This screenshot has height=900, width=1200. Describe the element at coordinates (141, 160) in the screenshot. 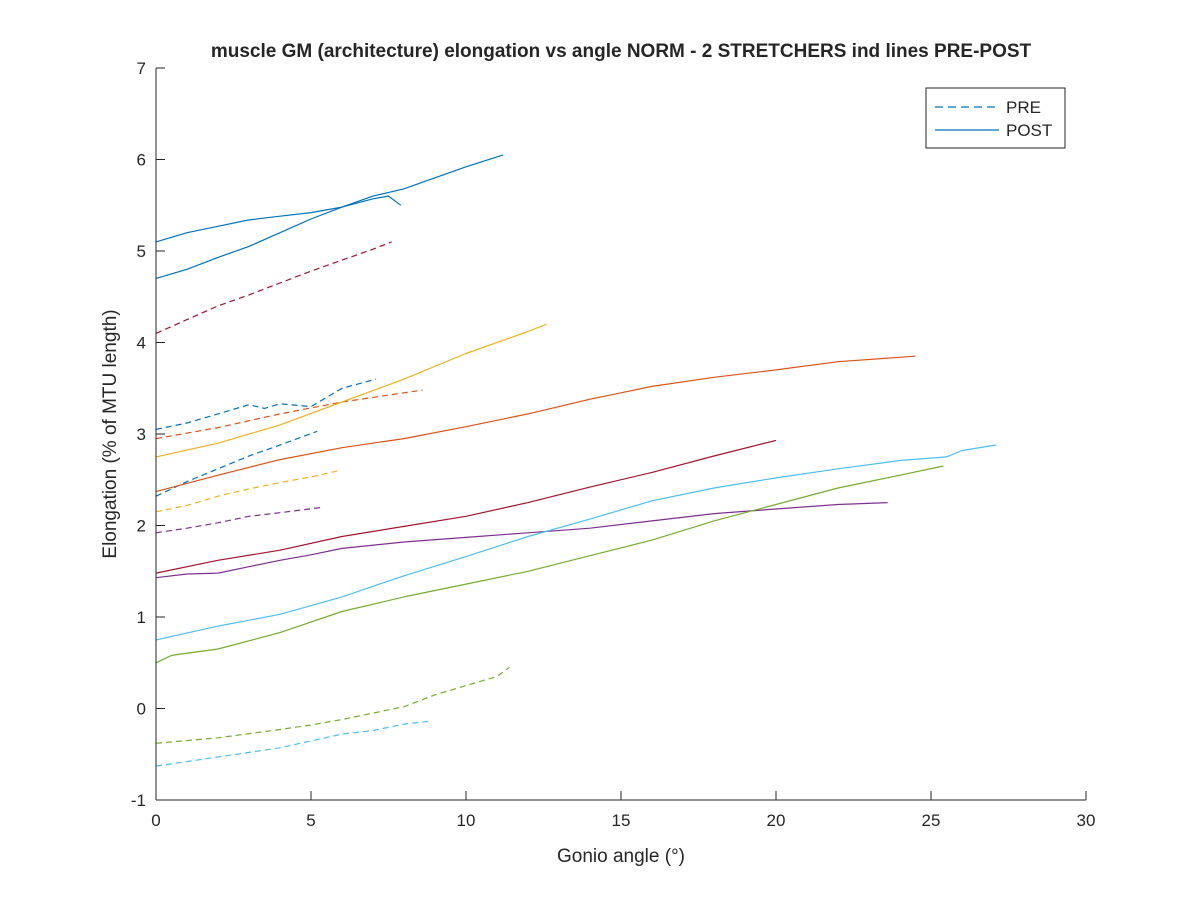

I see `y-tick-label: 6` at that location.